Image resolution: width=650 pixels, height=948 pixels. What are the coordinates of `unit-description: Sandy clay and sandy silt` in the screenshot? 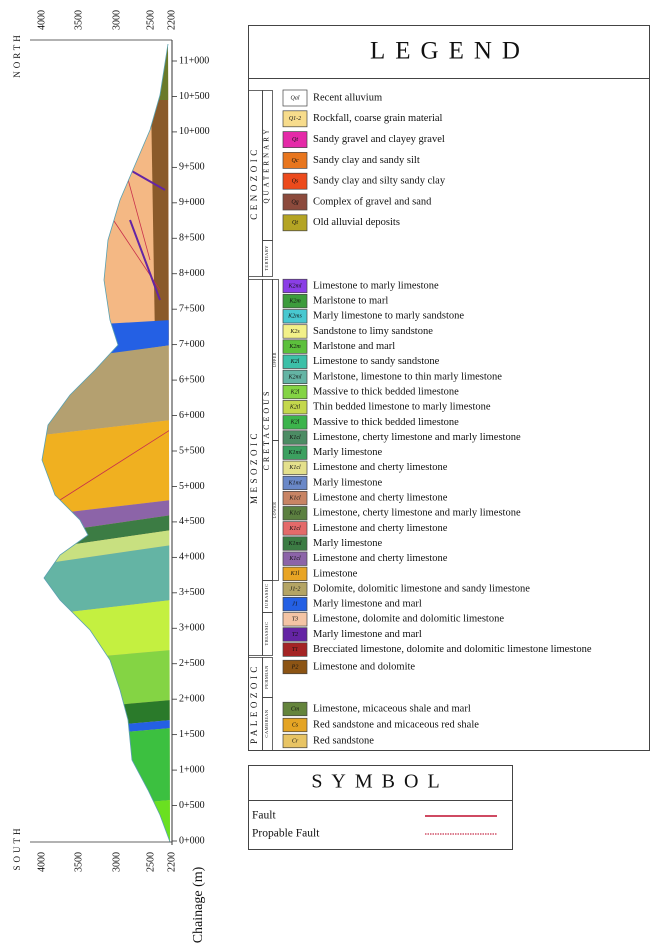 It's located at (366, 160).